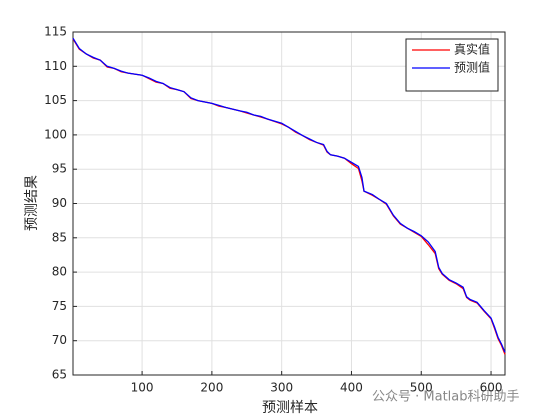 The width and height of the screenshot is (560, 420). Describe the element at coordinates (59, 169) in the screenshot. I see `y-tick-label: 95` at that location.